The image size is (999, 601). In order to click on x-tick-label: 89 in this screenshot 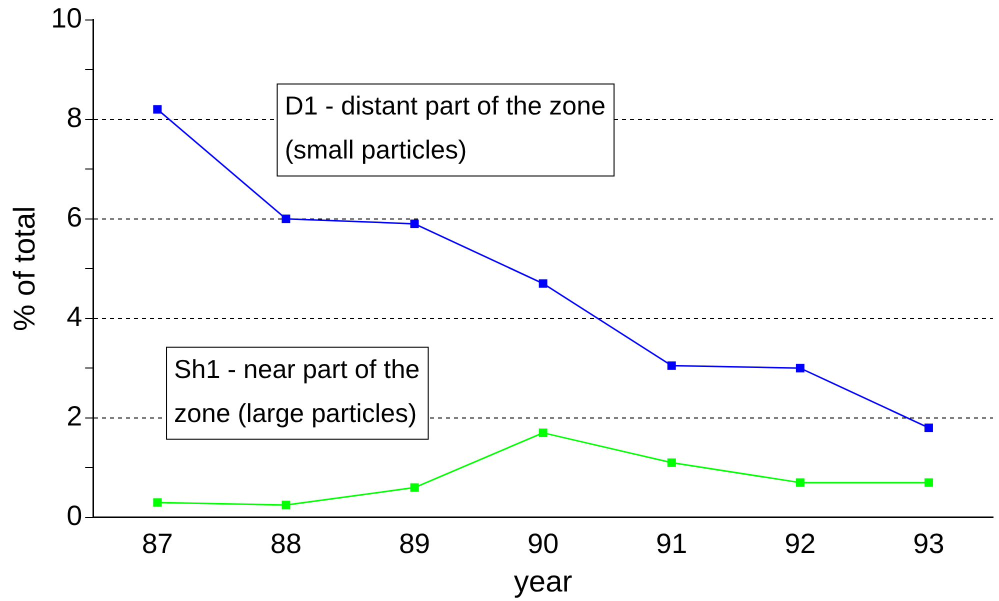, I will do `click(414, 543)`.